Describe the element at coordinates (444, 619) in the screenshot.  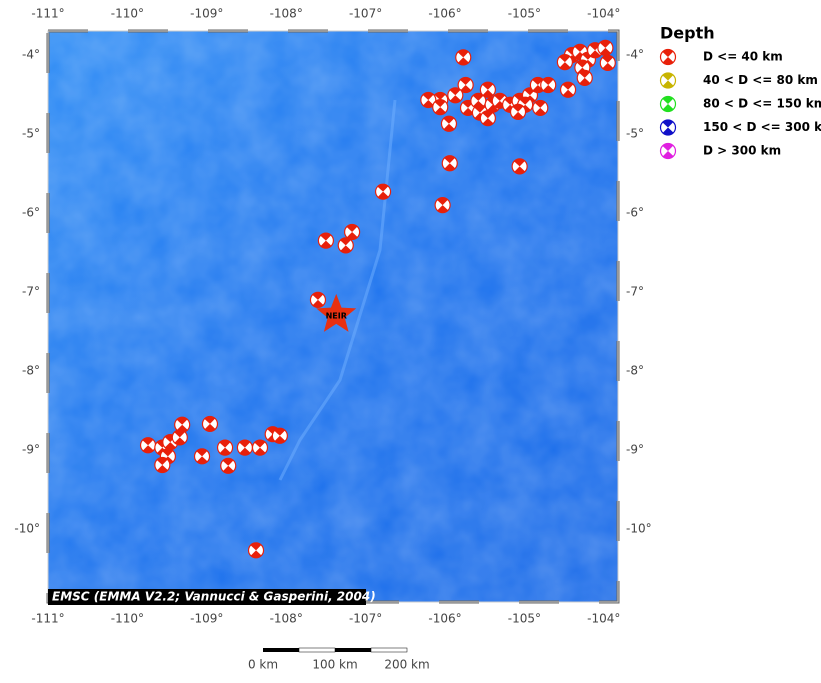
I see `lon-label-bottom: -106°` at that location.